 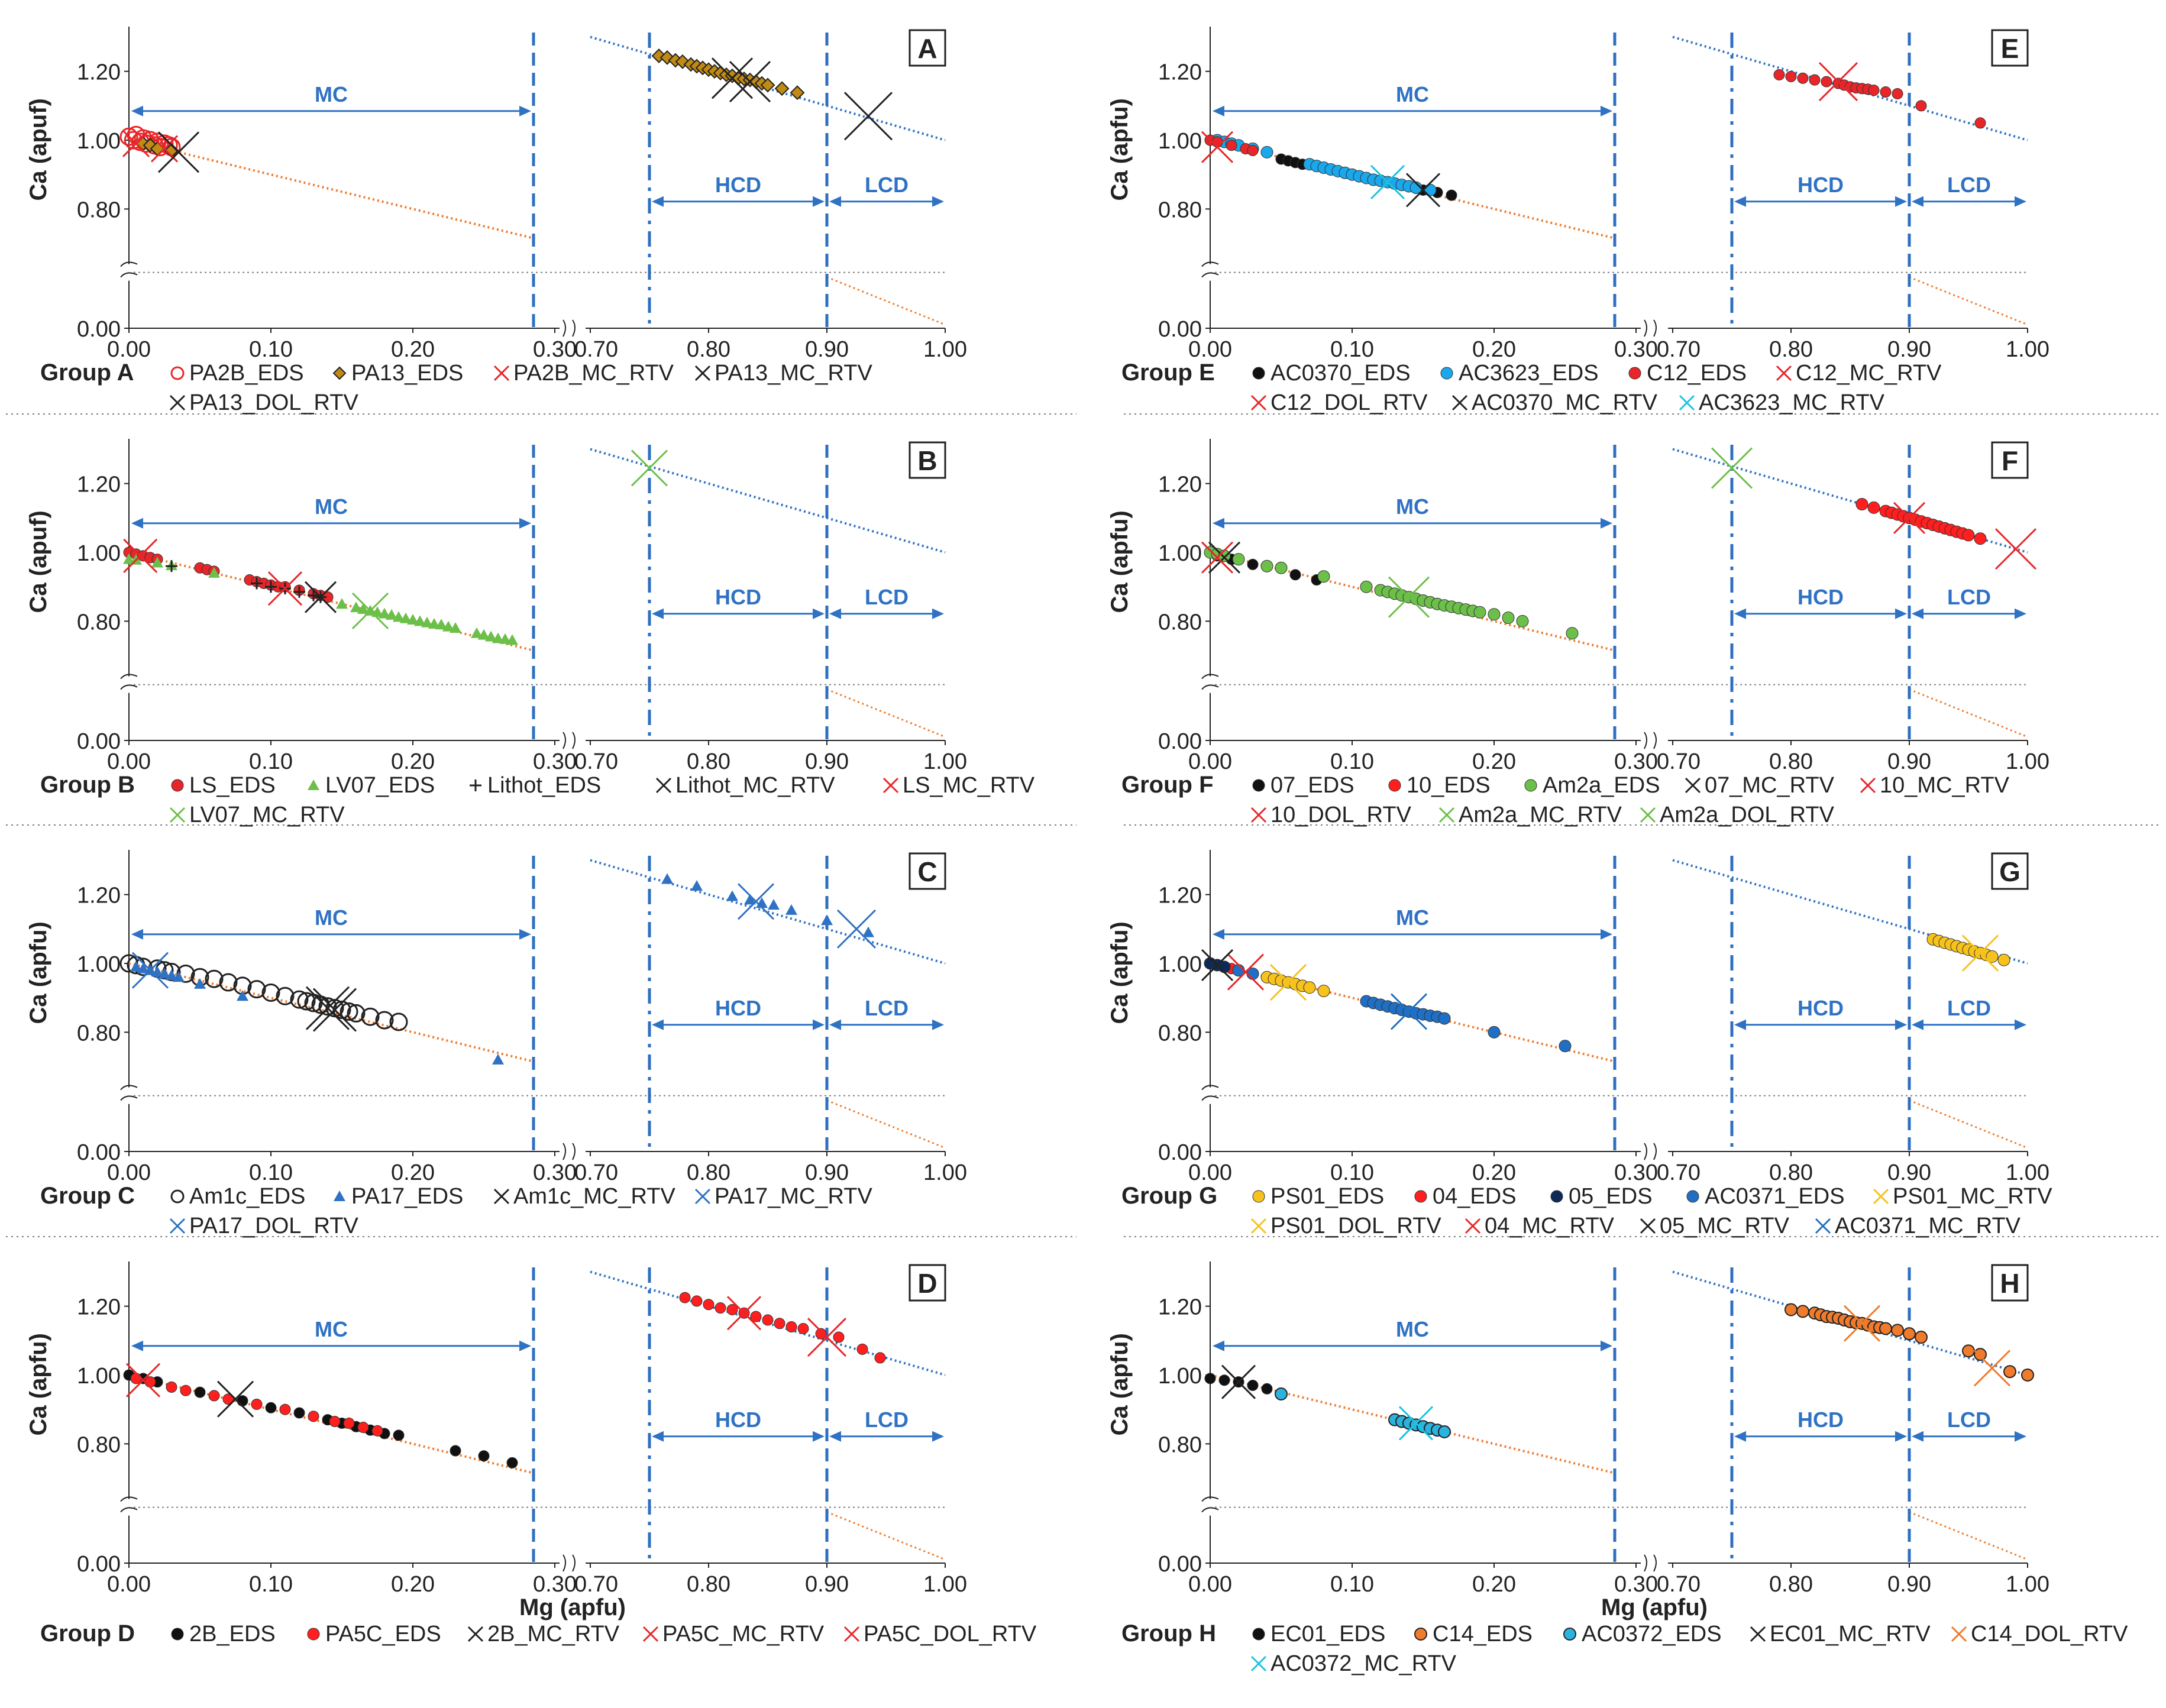 I want to click on legend-label: C14_DOL_RTV, so click(x=2049, y=1634).